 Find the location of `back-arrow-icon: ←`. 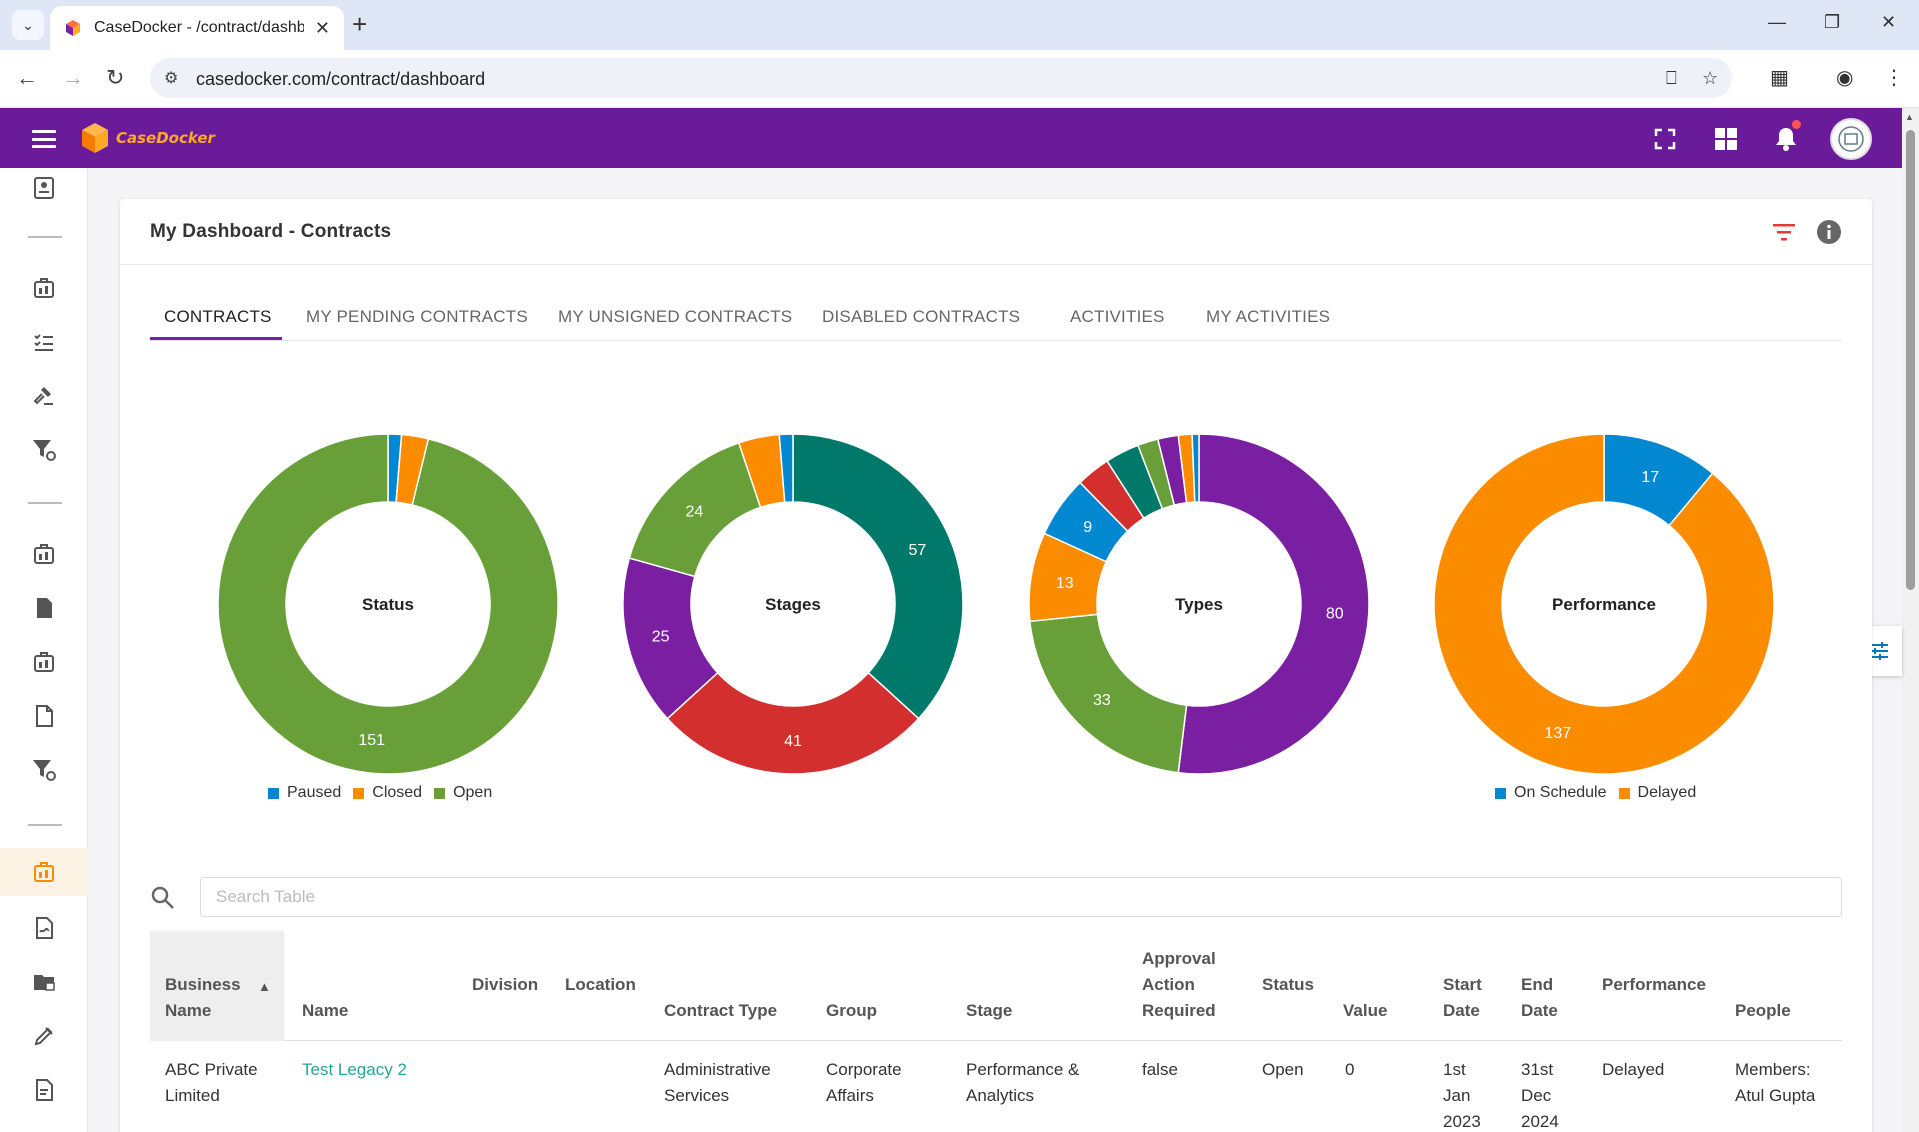

back-arrow-icon: ← is located at coordinates (27, 77).